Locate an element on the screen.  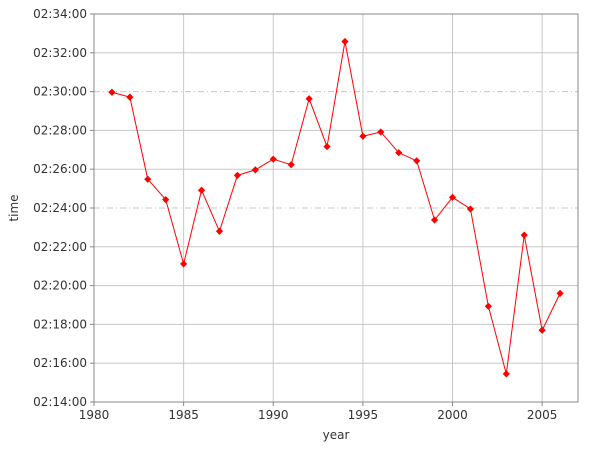
x-tick-label: 1985 is located at coordinates (183, 415).